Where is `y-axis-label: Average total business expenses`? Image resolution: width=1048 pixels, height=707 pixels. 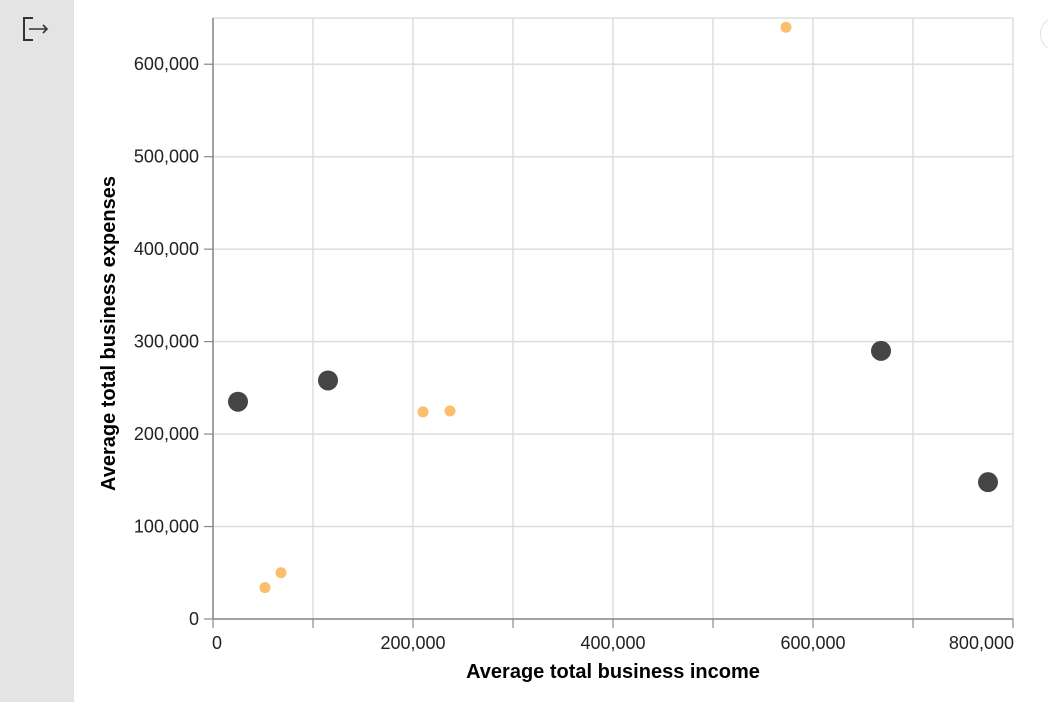
y-axis-label: Average total business expenses is located at coordinates (109, 333).